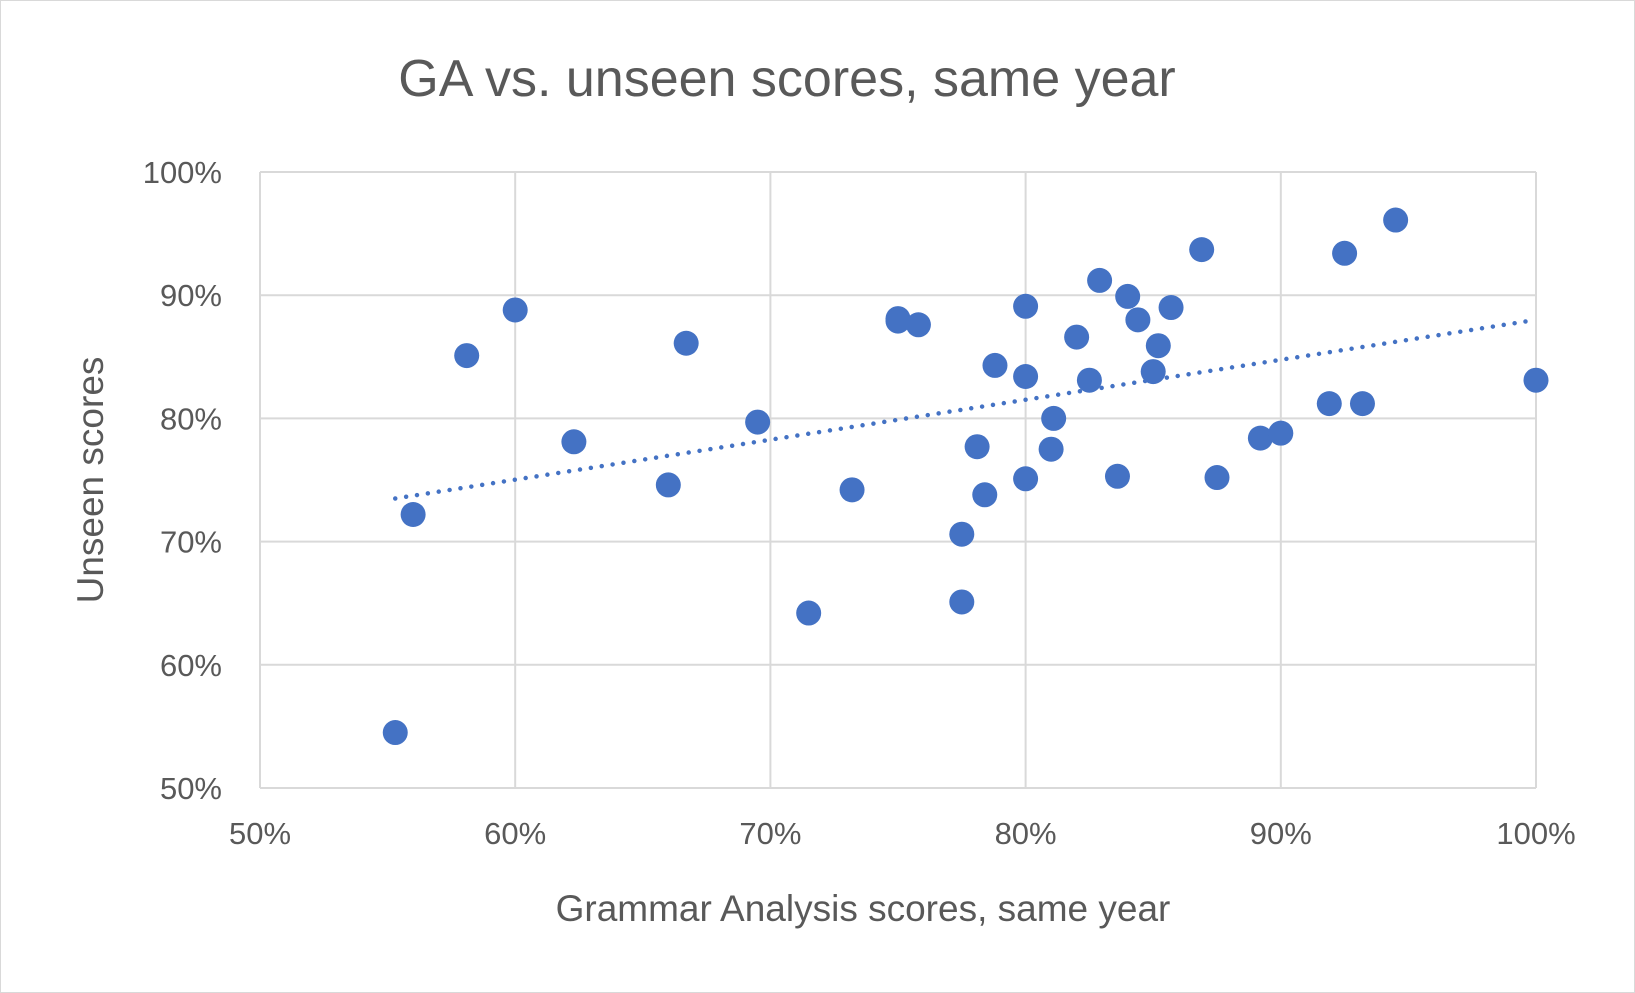 This screenshot has height=993, width=1635. Describe the element at coordinates (191, 542) in the screenshot. I see `y-tick-label: 70%` at that location.